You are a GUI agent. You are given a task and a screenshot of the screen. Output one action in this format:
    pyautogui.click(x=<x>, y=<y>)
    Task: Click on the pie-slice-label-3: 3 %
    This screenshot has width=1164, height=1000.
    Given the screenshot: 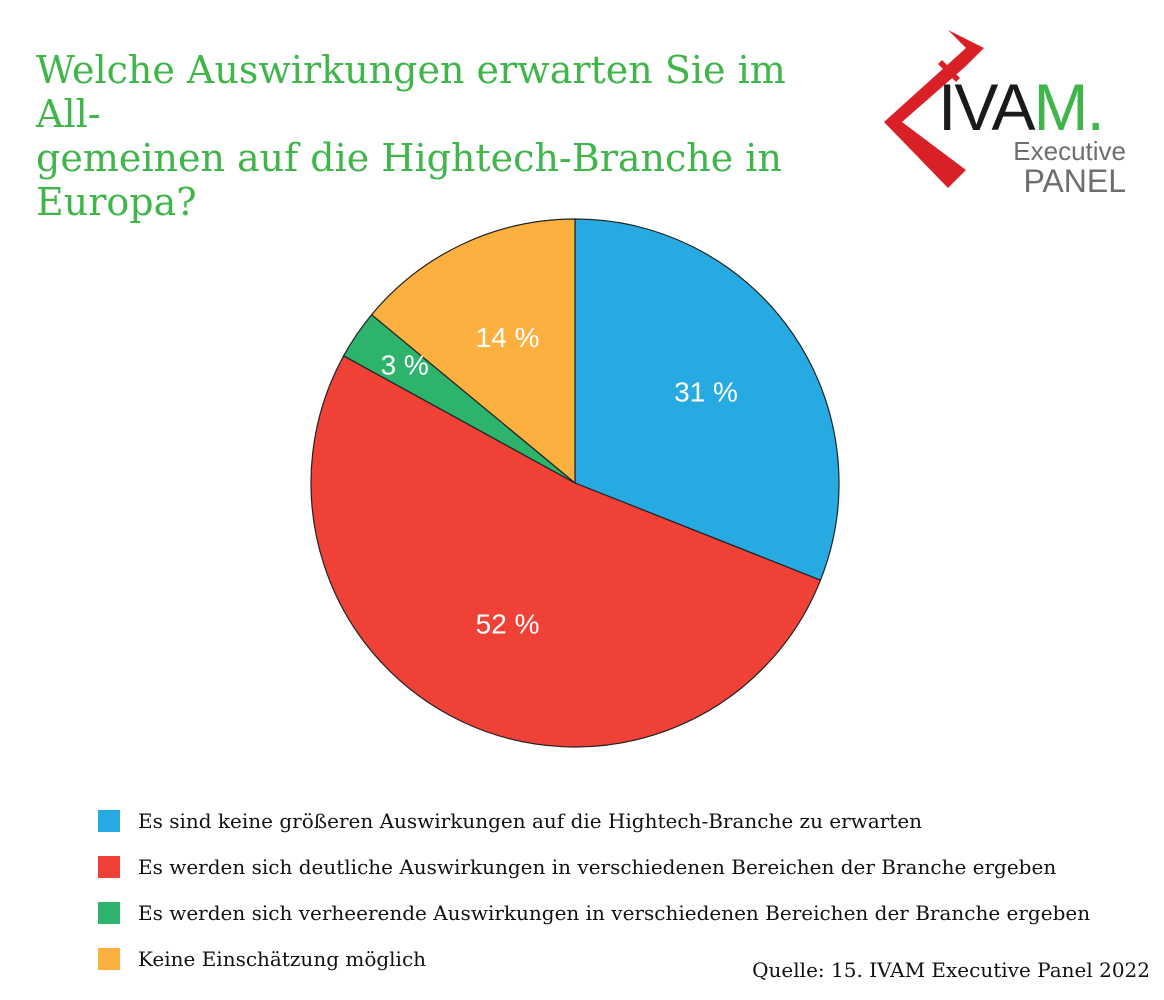 What is the action you would take?
    pyautogui.click(x=405, y=365)
    